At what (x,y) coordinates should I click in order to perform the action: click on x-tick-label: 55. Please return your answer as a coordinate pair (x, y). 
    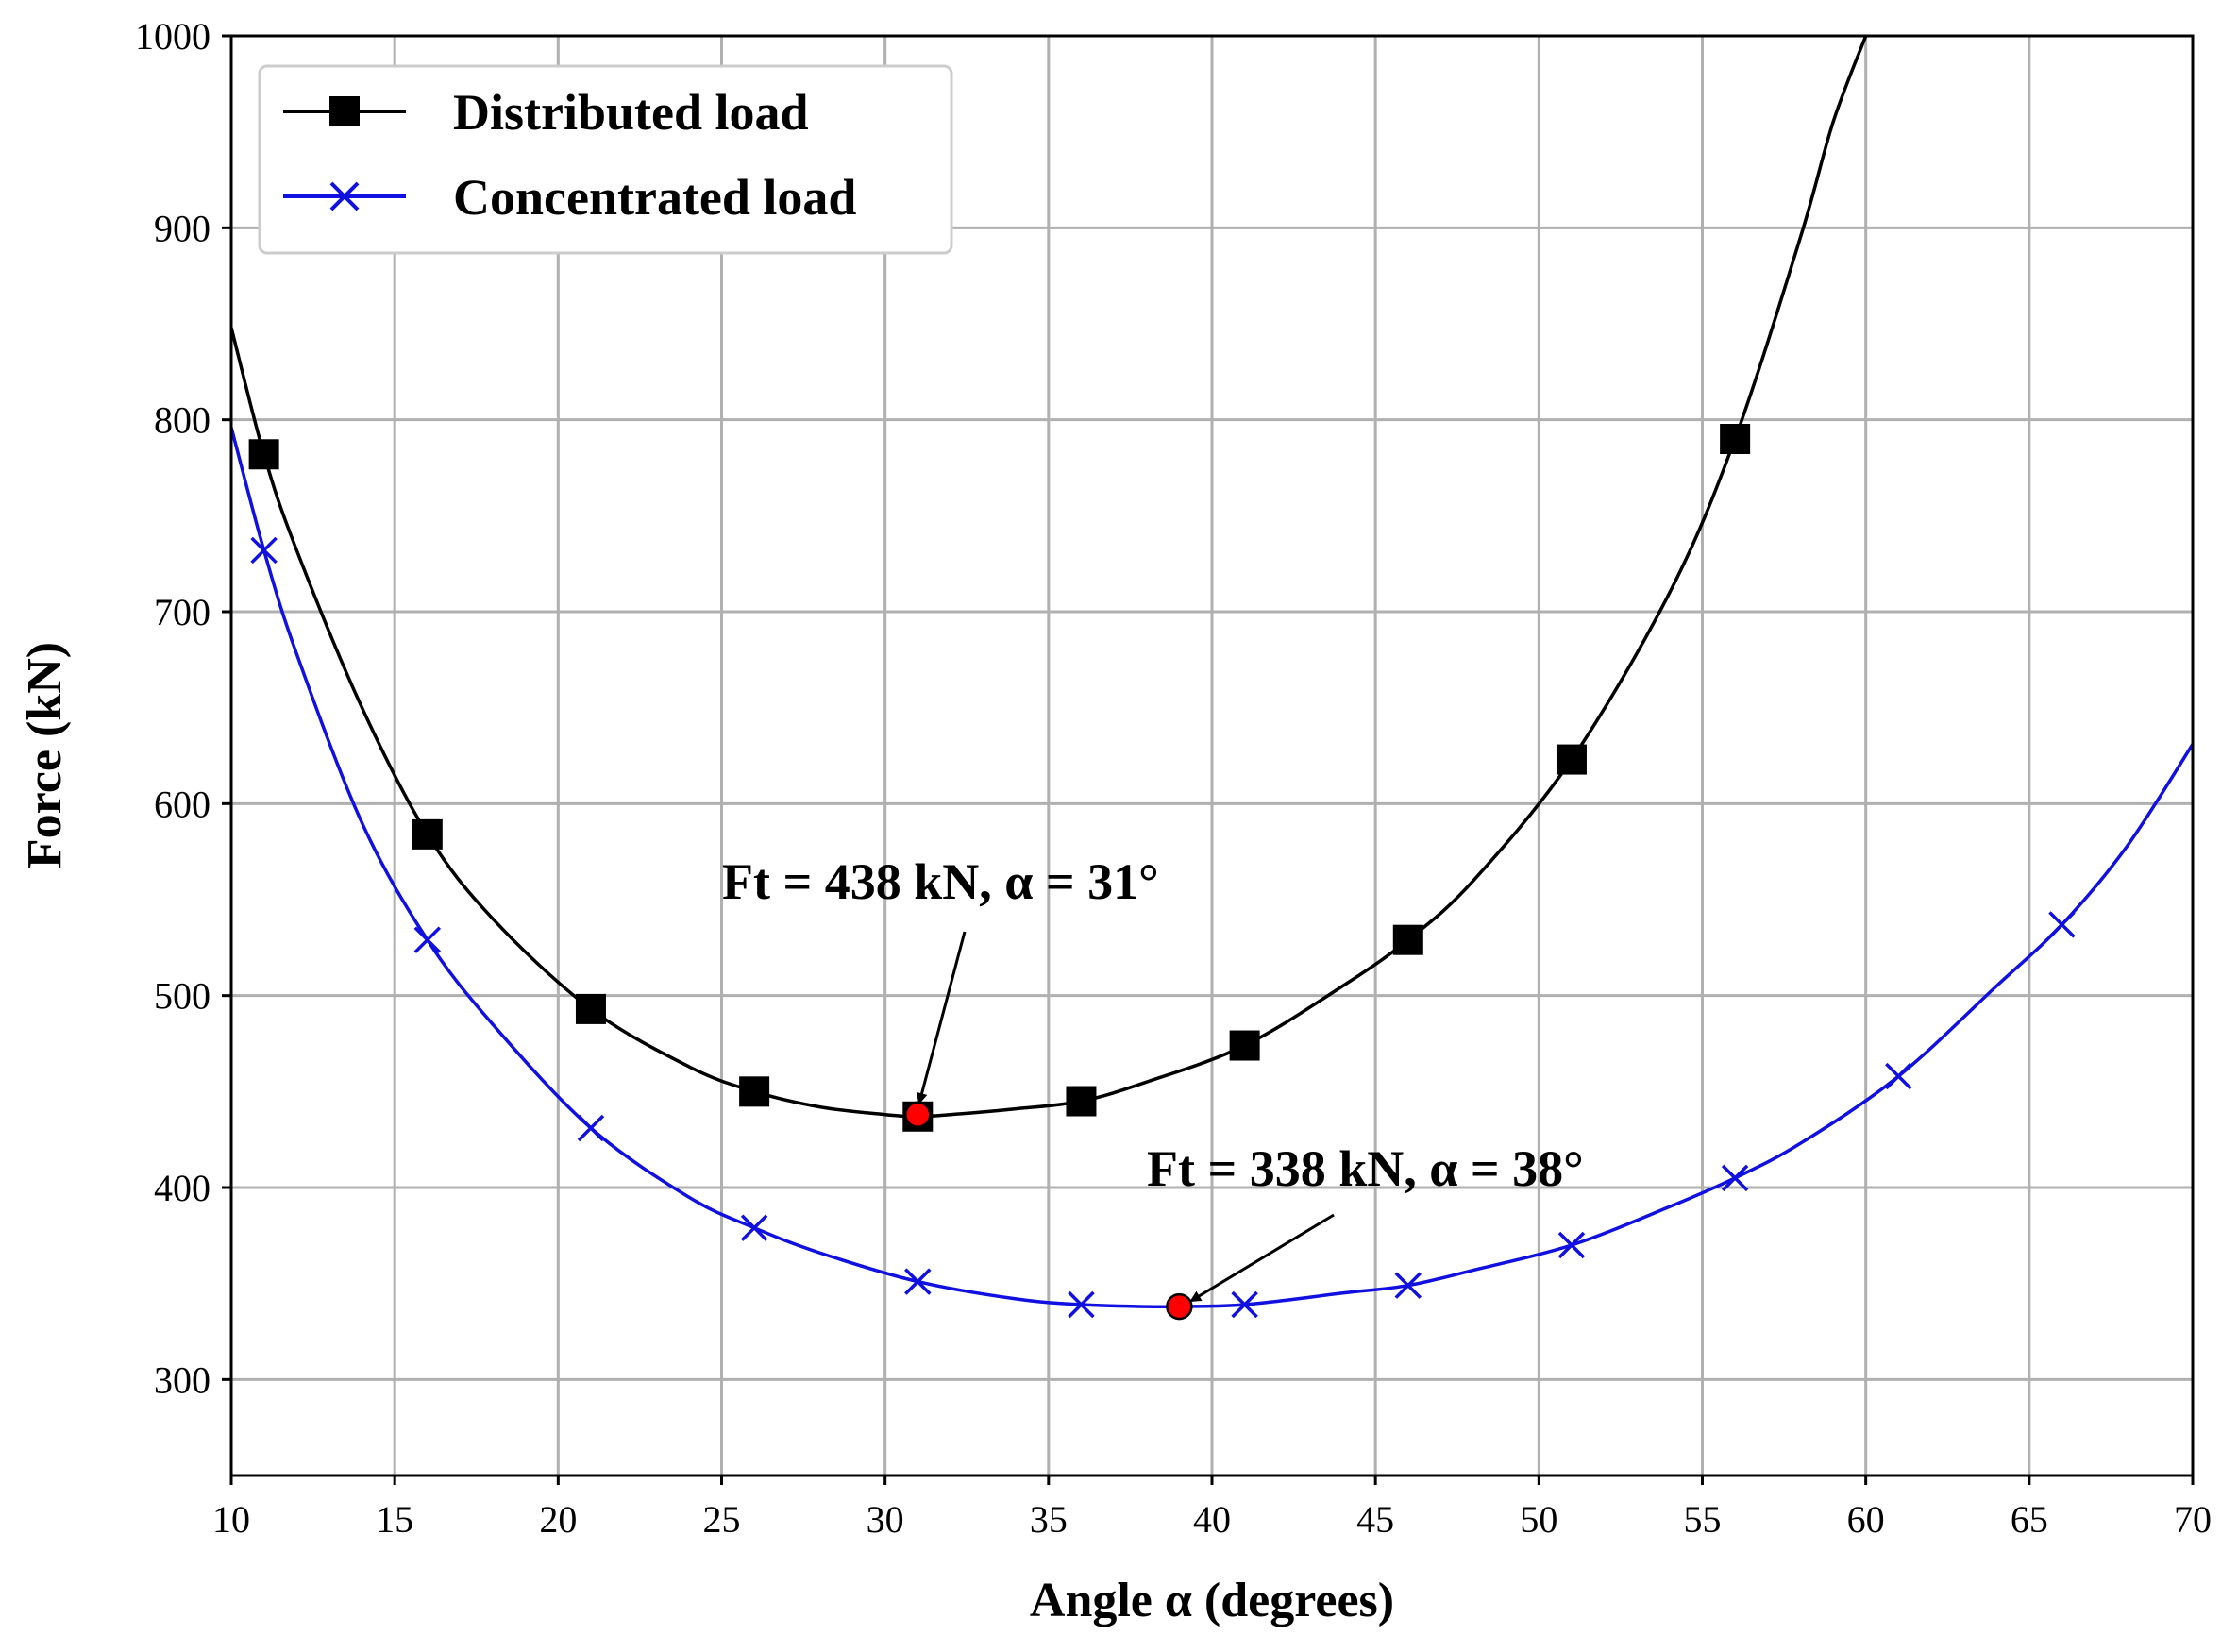
    Looking at the image, I should click on (1703, 1519).